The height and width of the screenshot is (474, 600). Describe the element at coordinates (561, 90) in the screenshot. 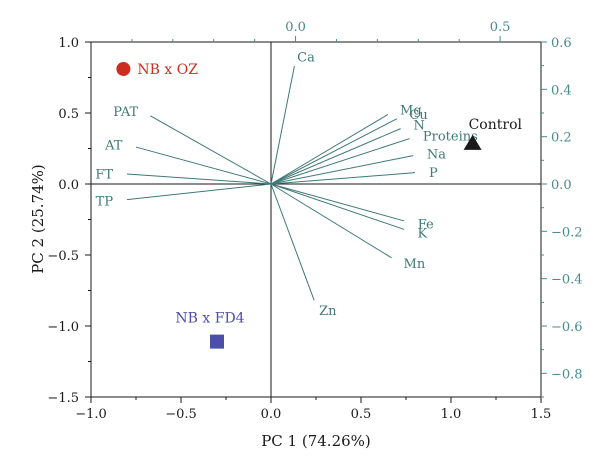

I see `right-tick-label: 0.4` at that location.